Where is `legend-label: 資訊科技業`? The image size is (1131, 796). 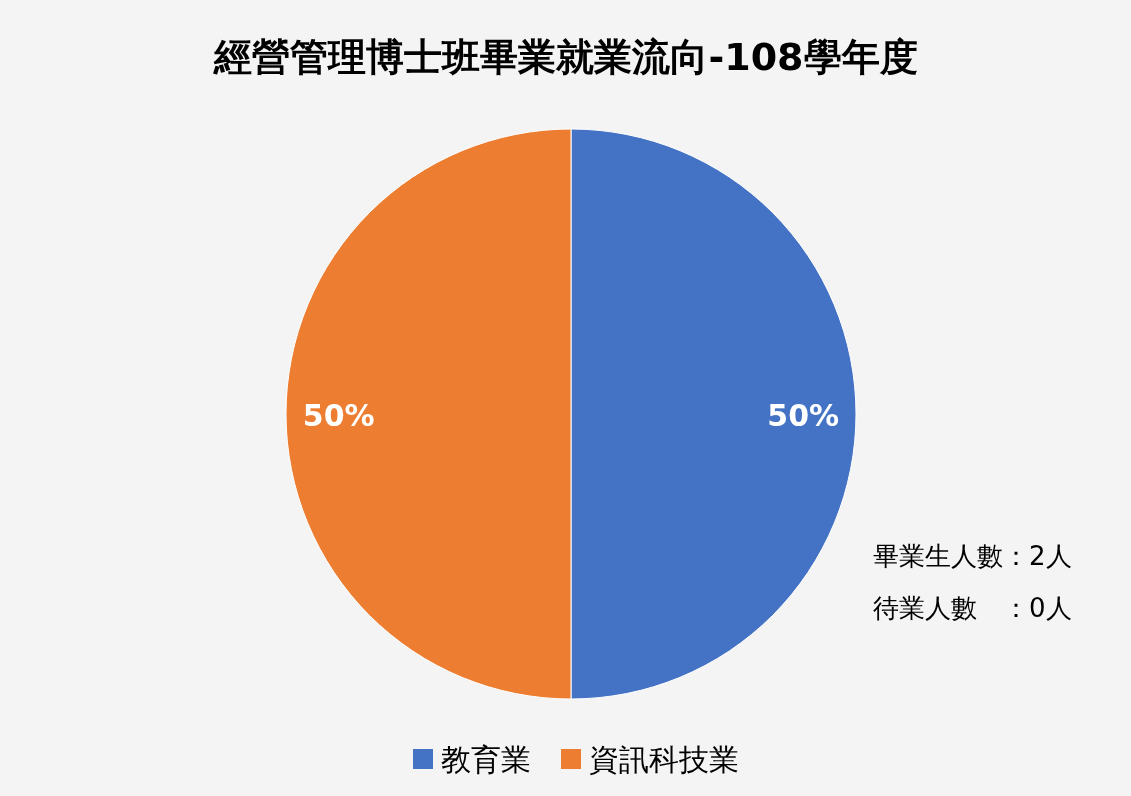 legend-label: 資訊科技業 is located at coordinates (664, 759).